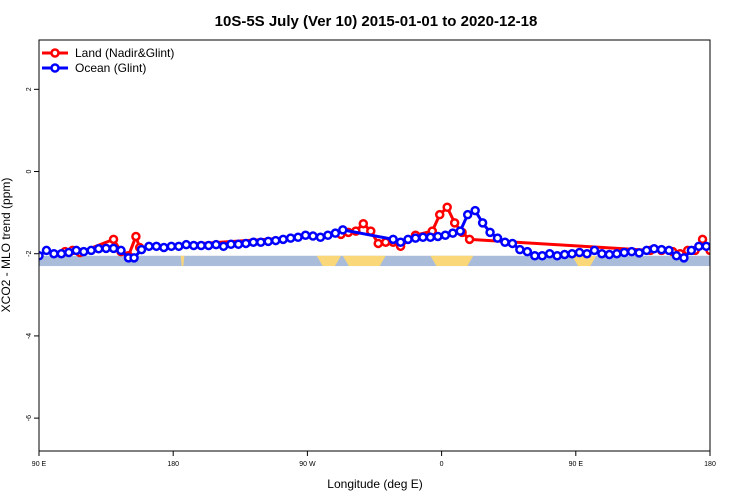  I want to click on series-layer, so click(394, 232).